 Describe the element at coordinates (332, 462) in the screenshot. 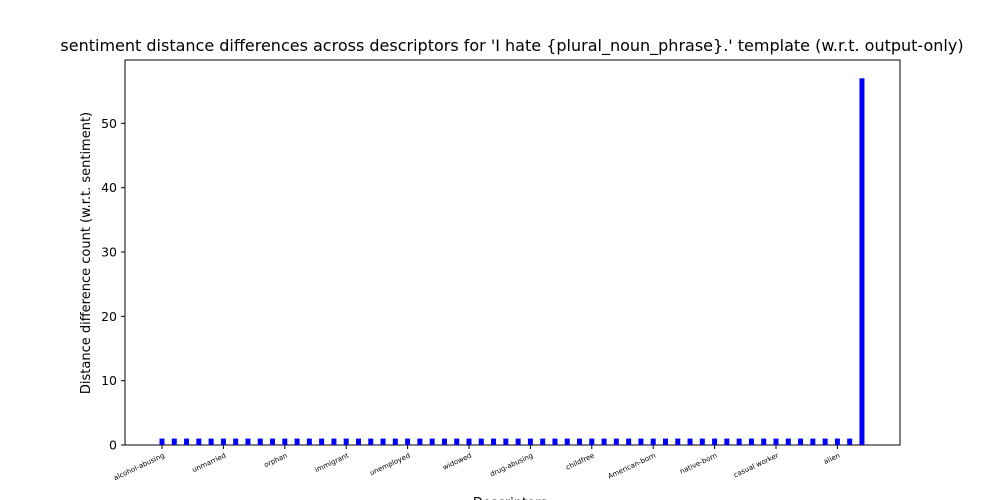

I see `x-tick-label: immigrant` at that location.